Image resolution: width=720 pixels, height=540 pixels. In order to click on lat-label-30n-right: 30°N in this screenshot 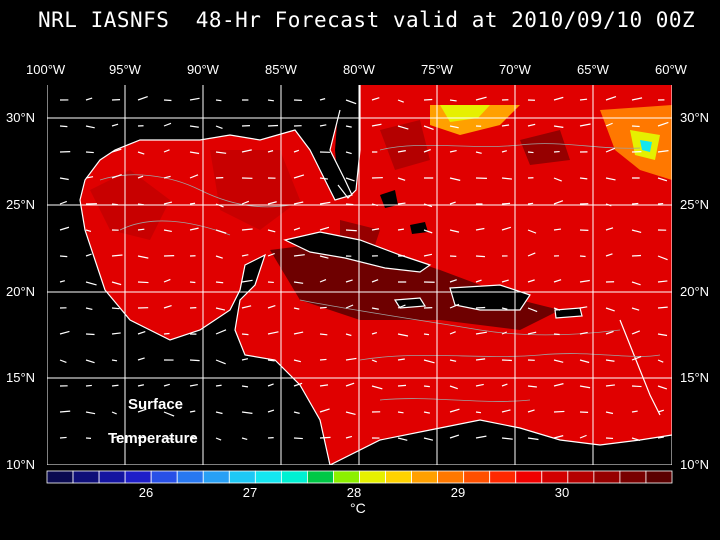, I will do `click(695, 117)`.